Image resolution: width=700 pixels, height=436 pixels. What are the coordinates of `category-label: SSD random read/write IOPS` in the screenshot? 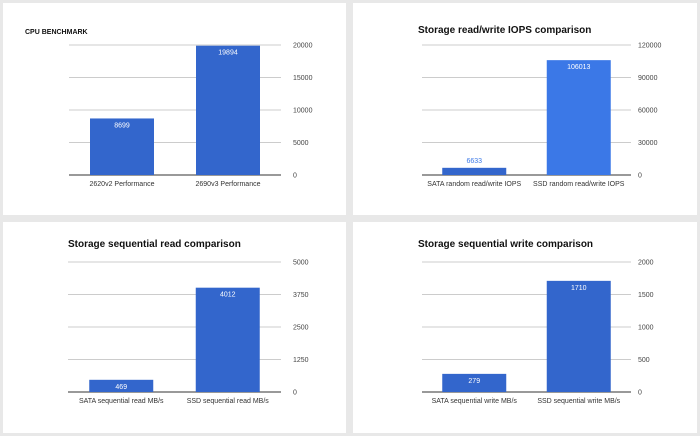 It's located at (579, 184).